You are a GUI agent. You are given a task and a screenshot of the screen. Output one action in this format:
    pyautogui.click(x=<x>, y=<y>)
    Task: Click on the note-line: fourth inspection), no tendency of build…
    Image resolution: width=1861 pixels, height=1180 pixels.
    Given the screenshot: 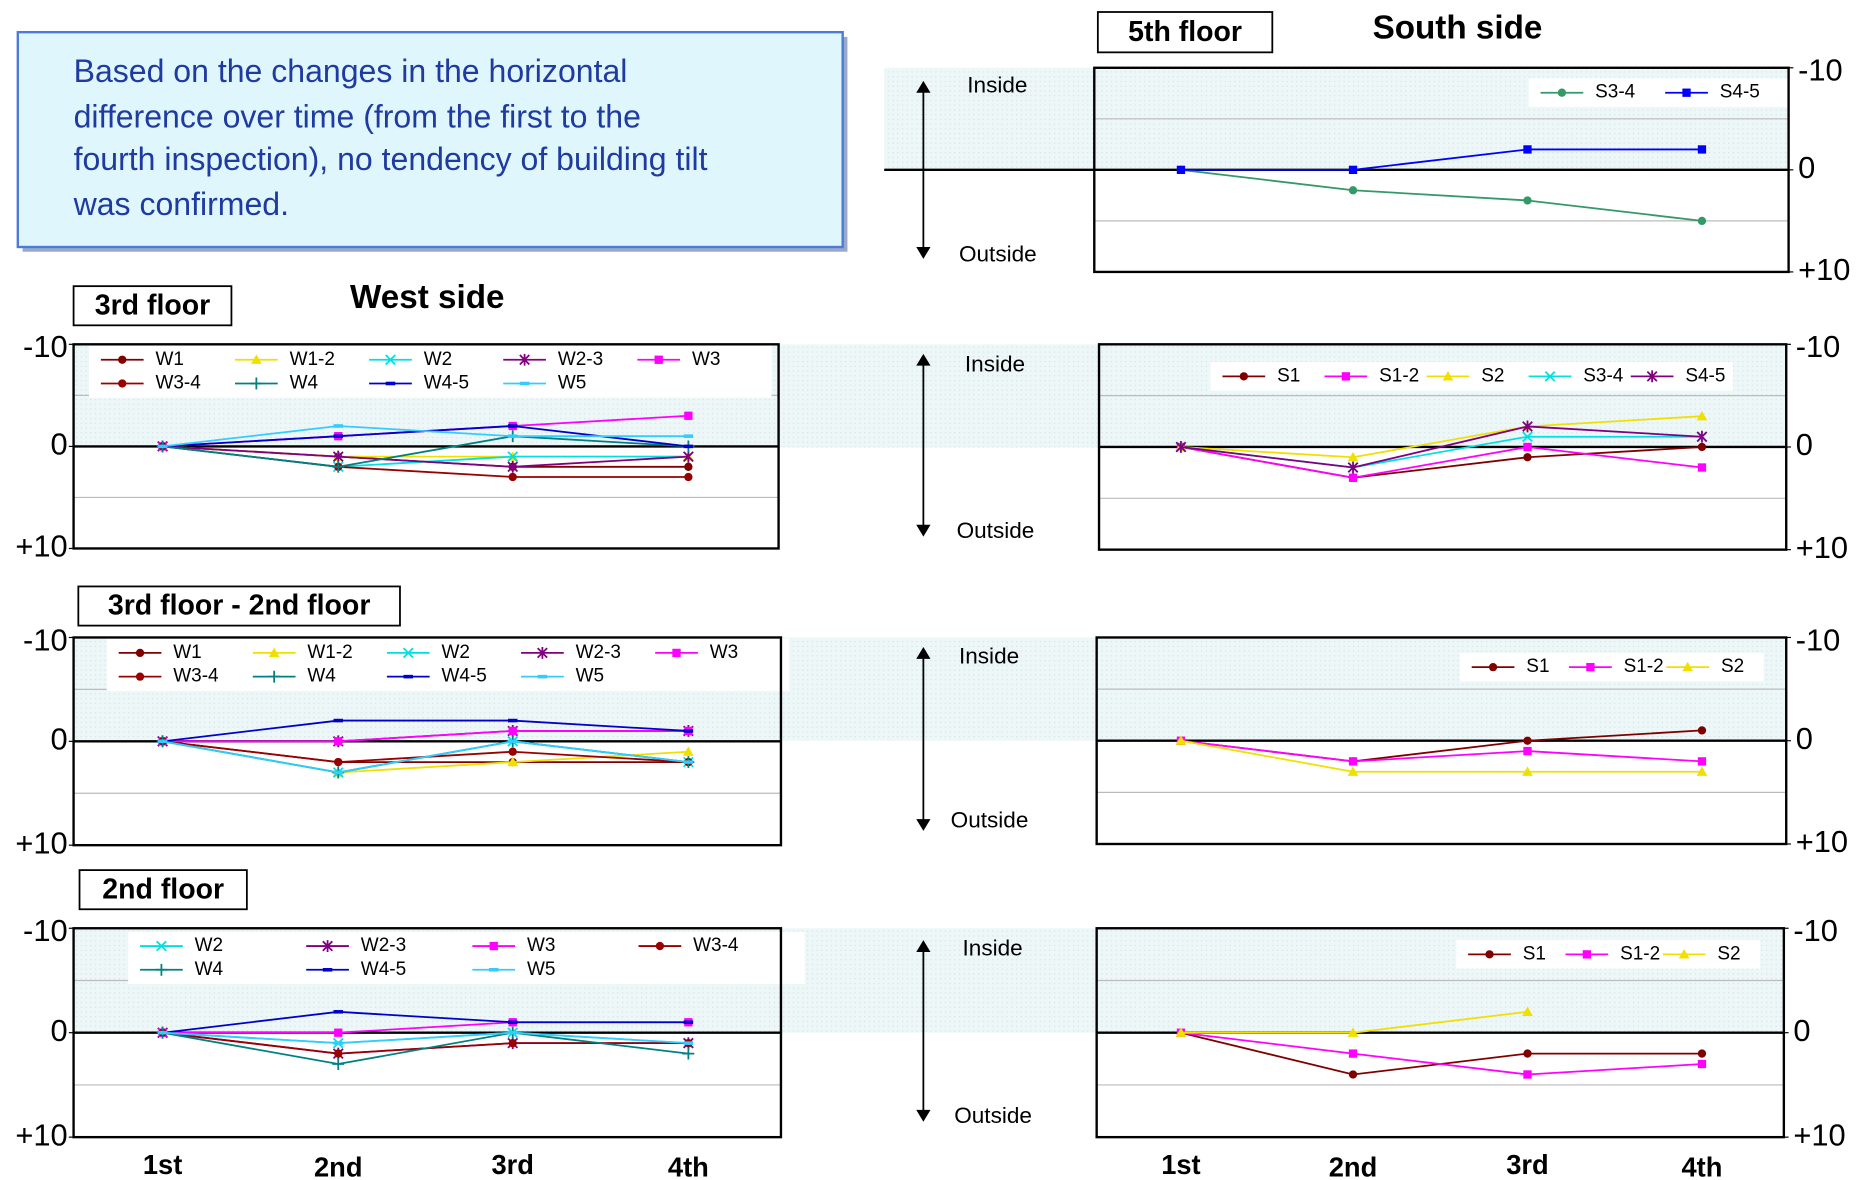 What is the action you would take?
    pyautogui.click(x=391, y=159)
    